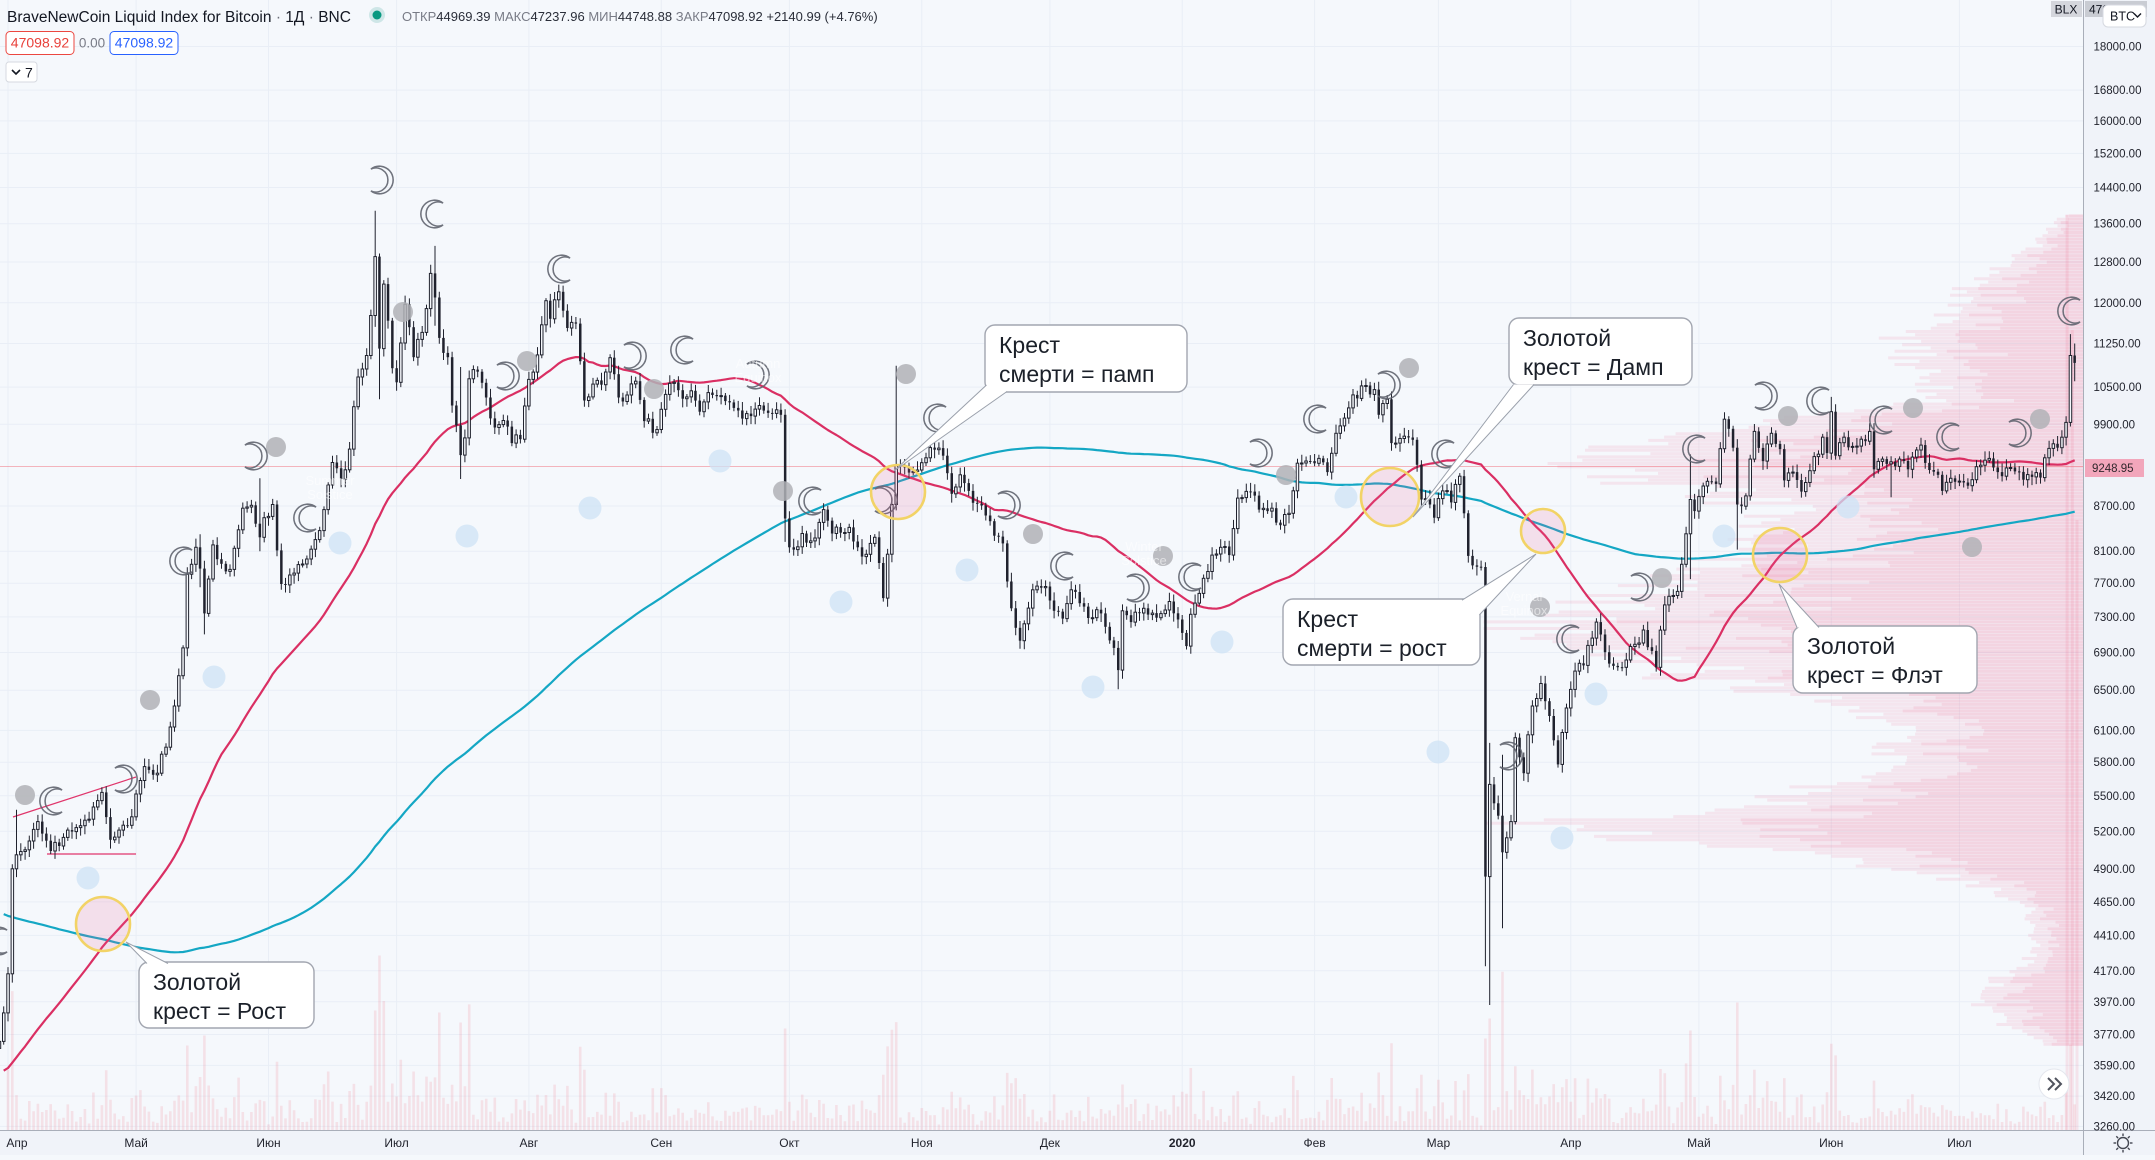  What do you see at coordinates (2115, 584) in the screenshot?
I see `svg-text: 7700.00` at bounding box center [2115, 584].